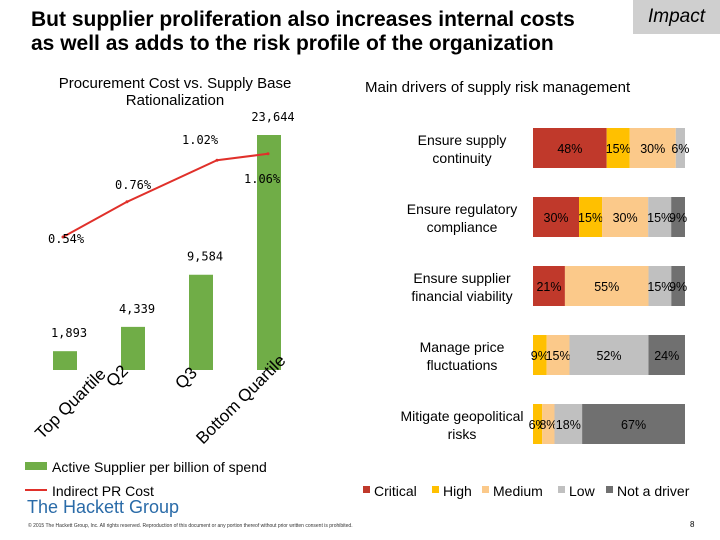  What do you see at coordinates (462, 425) in the screenshot?
I see `row-label: Mitigate geopolitical risks` at bounding box center [462, 425].